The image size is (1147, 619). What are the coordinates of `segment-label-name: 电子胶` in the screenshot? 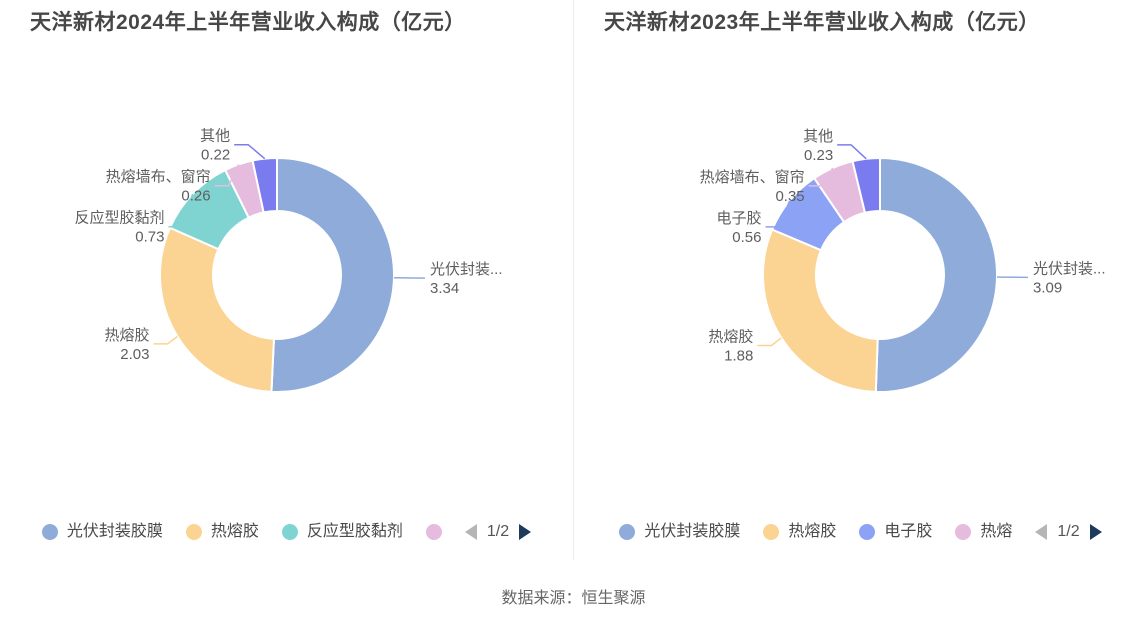 It's located at (738, 218).